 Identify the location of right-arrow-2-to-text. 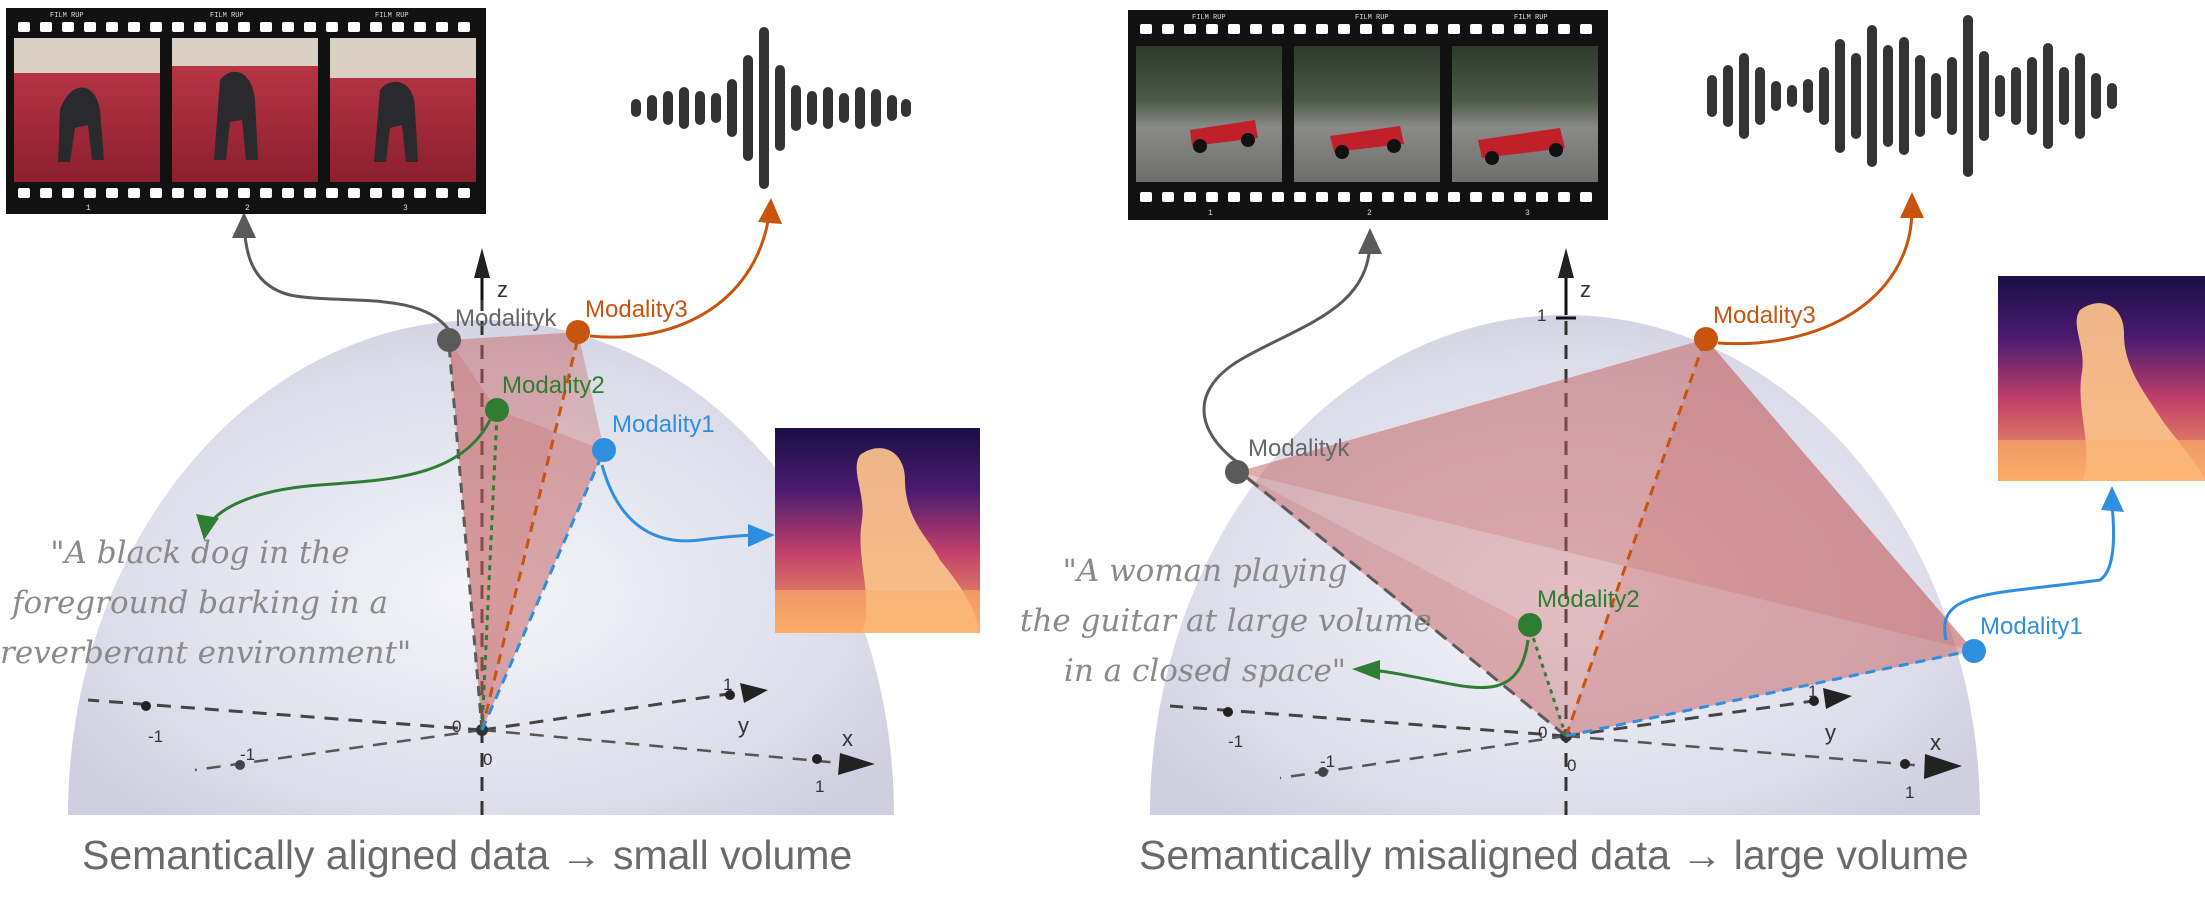
(1447, 664).